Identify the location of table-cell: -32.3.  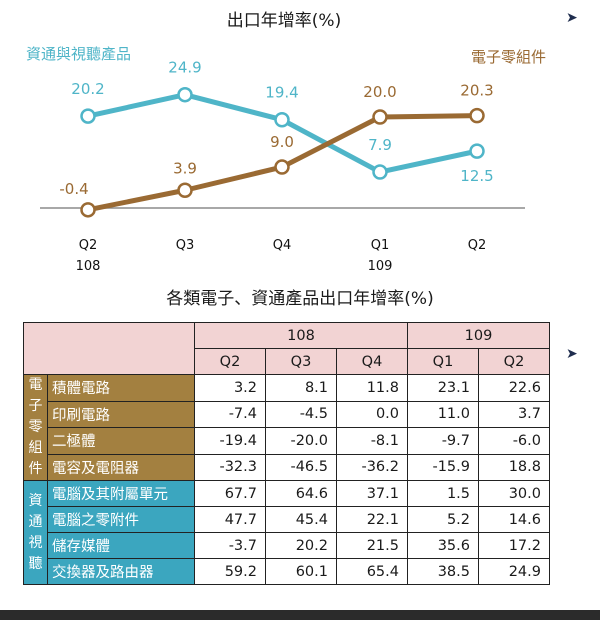
(230, 467).